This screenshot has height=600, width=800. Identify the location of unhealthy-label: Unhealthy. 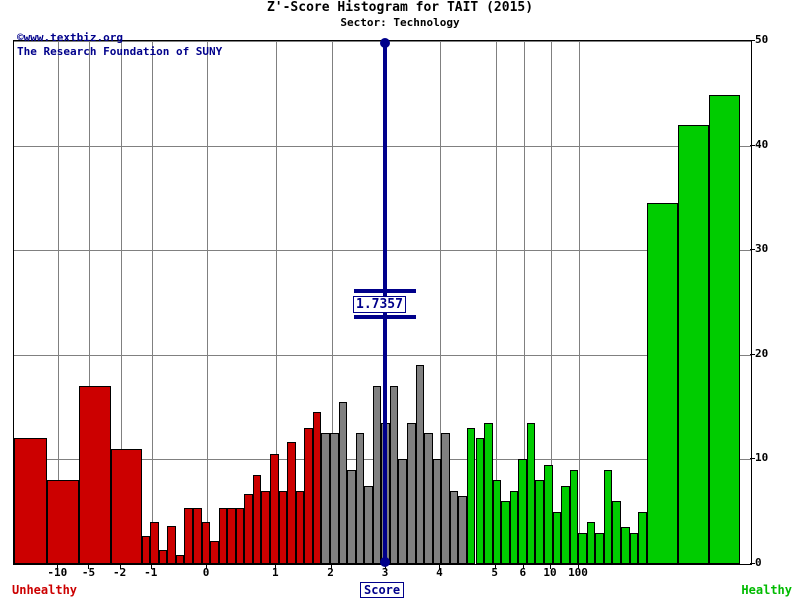
(45, 590).